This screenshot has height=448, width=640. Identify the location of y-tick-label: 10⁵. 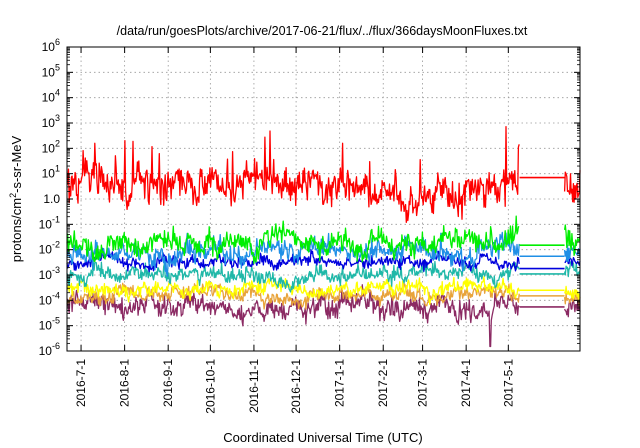
(51, 70).